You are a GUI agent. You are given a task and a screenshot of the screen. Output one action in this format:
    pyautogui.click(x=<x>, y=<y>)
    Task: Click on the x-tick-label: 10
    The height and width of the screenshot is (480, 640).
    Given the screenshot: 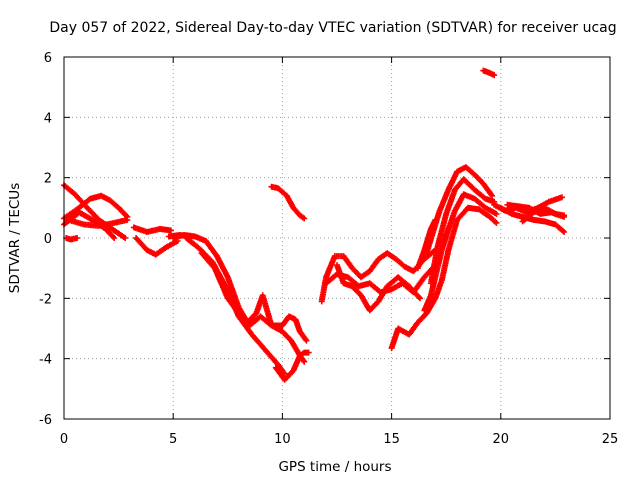 What is the action you would take?
    pyautogui.click(x=282, y=439)
    